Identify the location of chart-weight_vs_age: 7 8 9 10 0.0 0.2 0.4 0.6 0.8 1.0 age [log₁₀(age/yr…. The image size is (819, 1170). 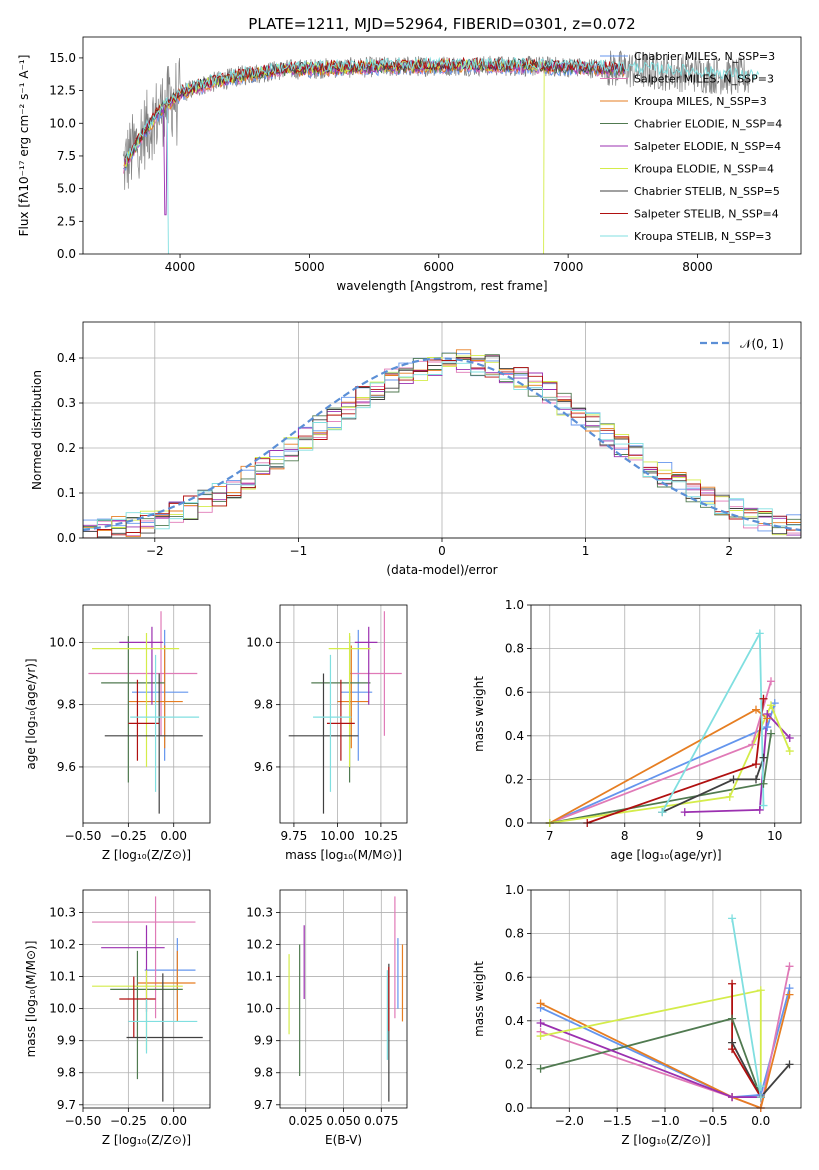
(637, 730).